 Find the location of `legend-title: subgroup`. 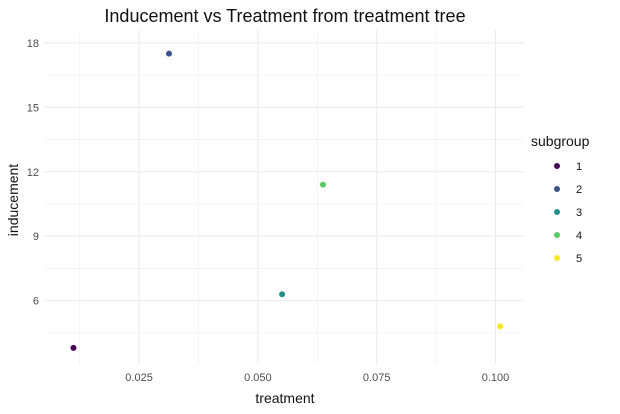

legend-title: subgroup is located at coordinates (560, 141).